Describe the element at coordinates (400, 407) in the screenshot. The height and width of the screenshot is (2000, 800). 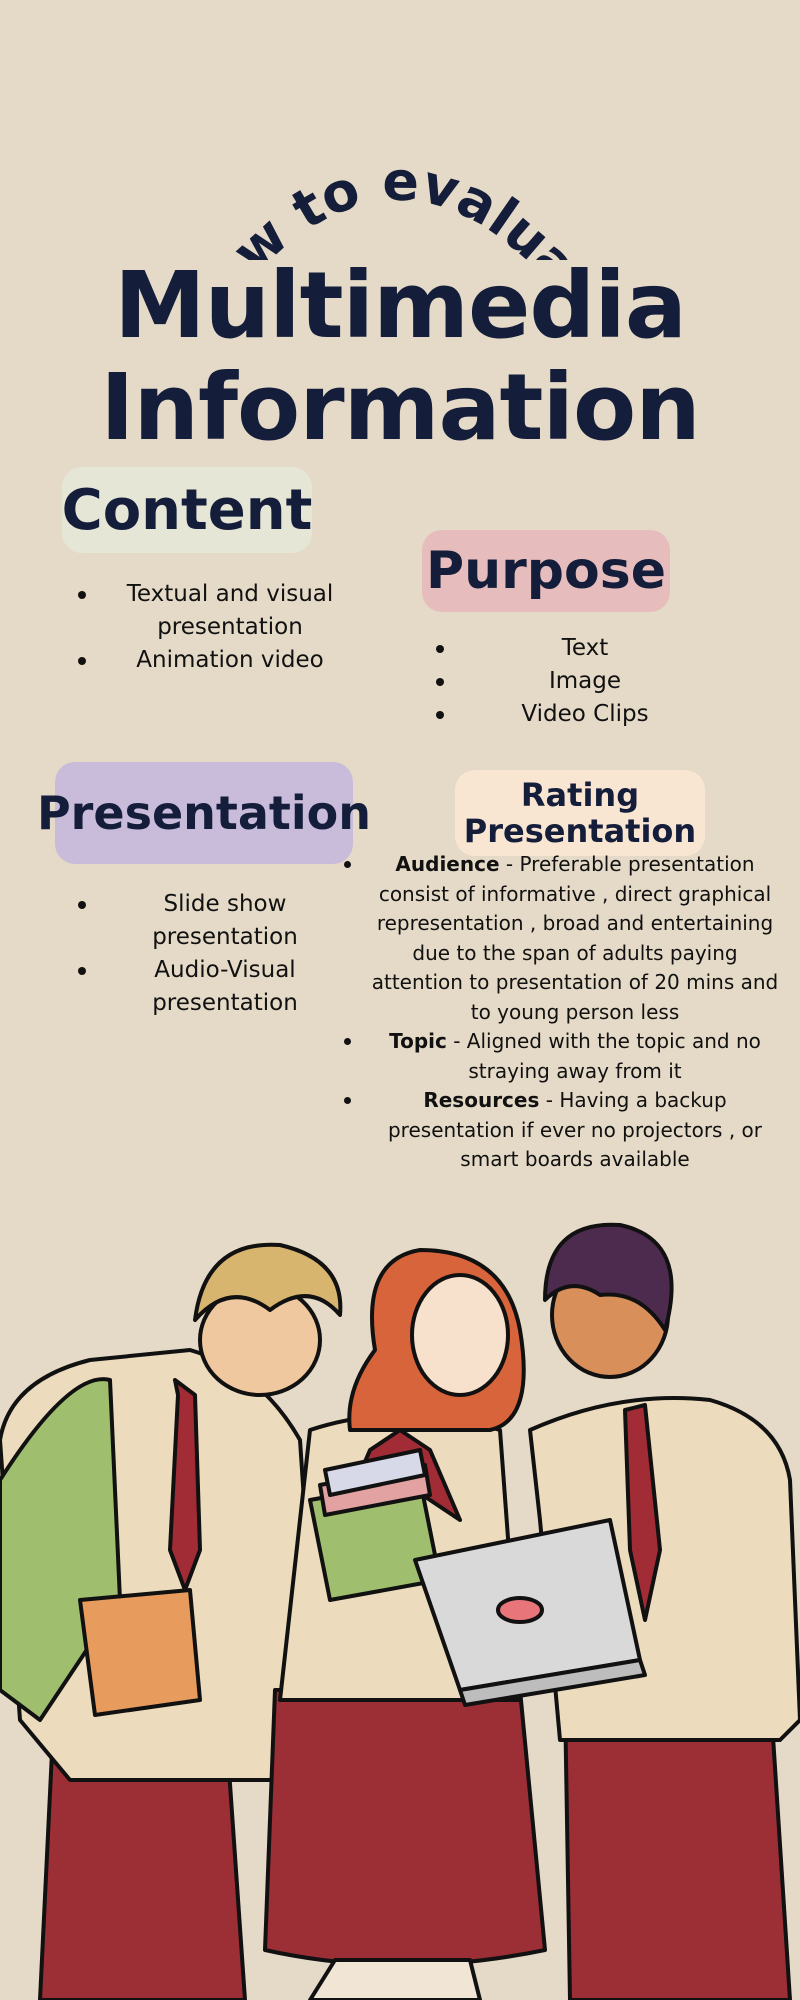
I see `title-line-2: Information` at that location.